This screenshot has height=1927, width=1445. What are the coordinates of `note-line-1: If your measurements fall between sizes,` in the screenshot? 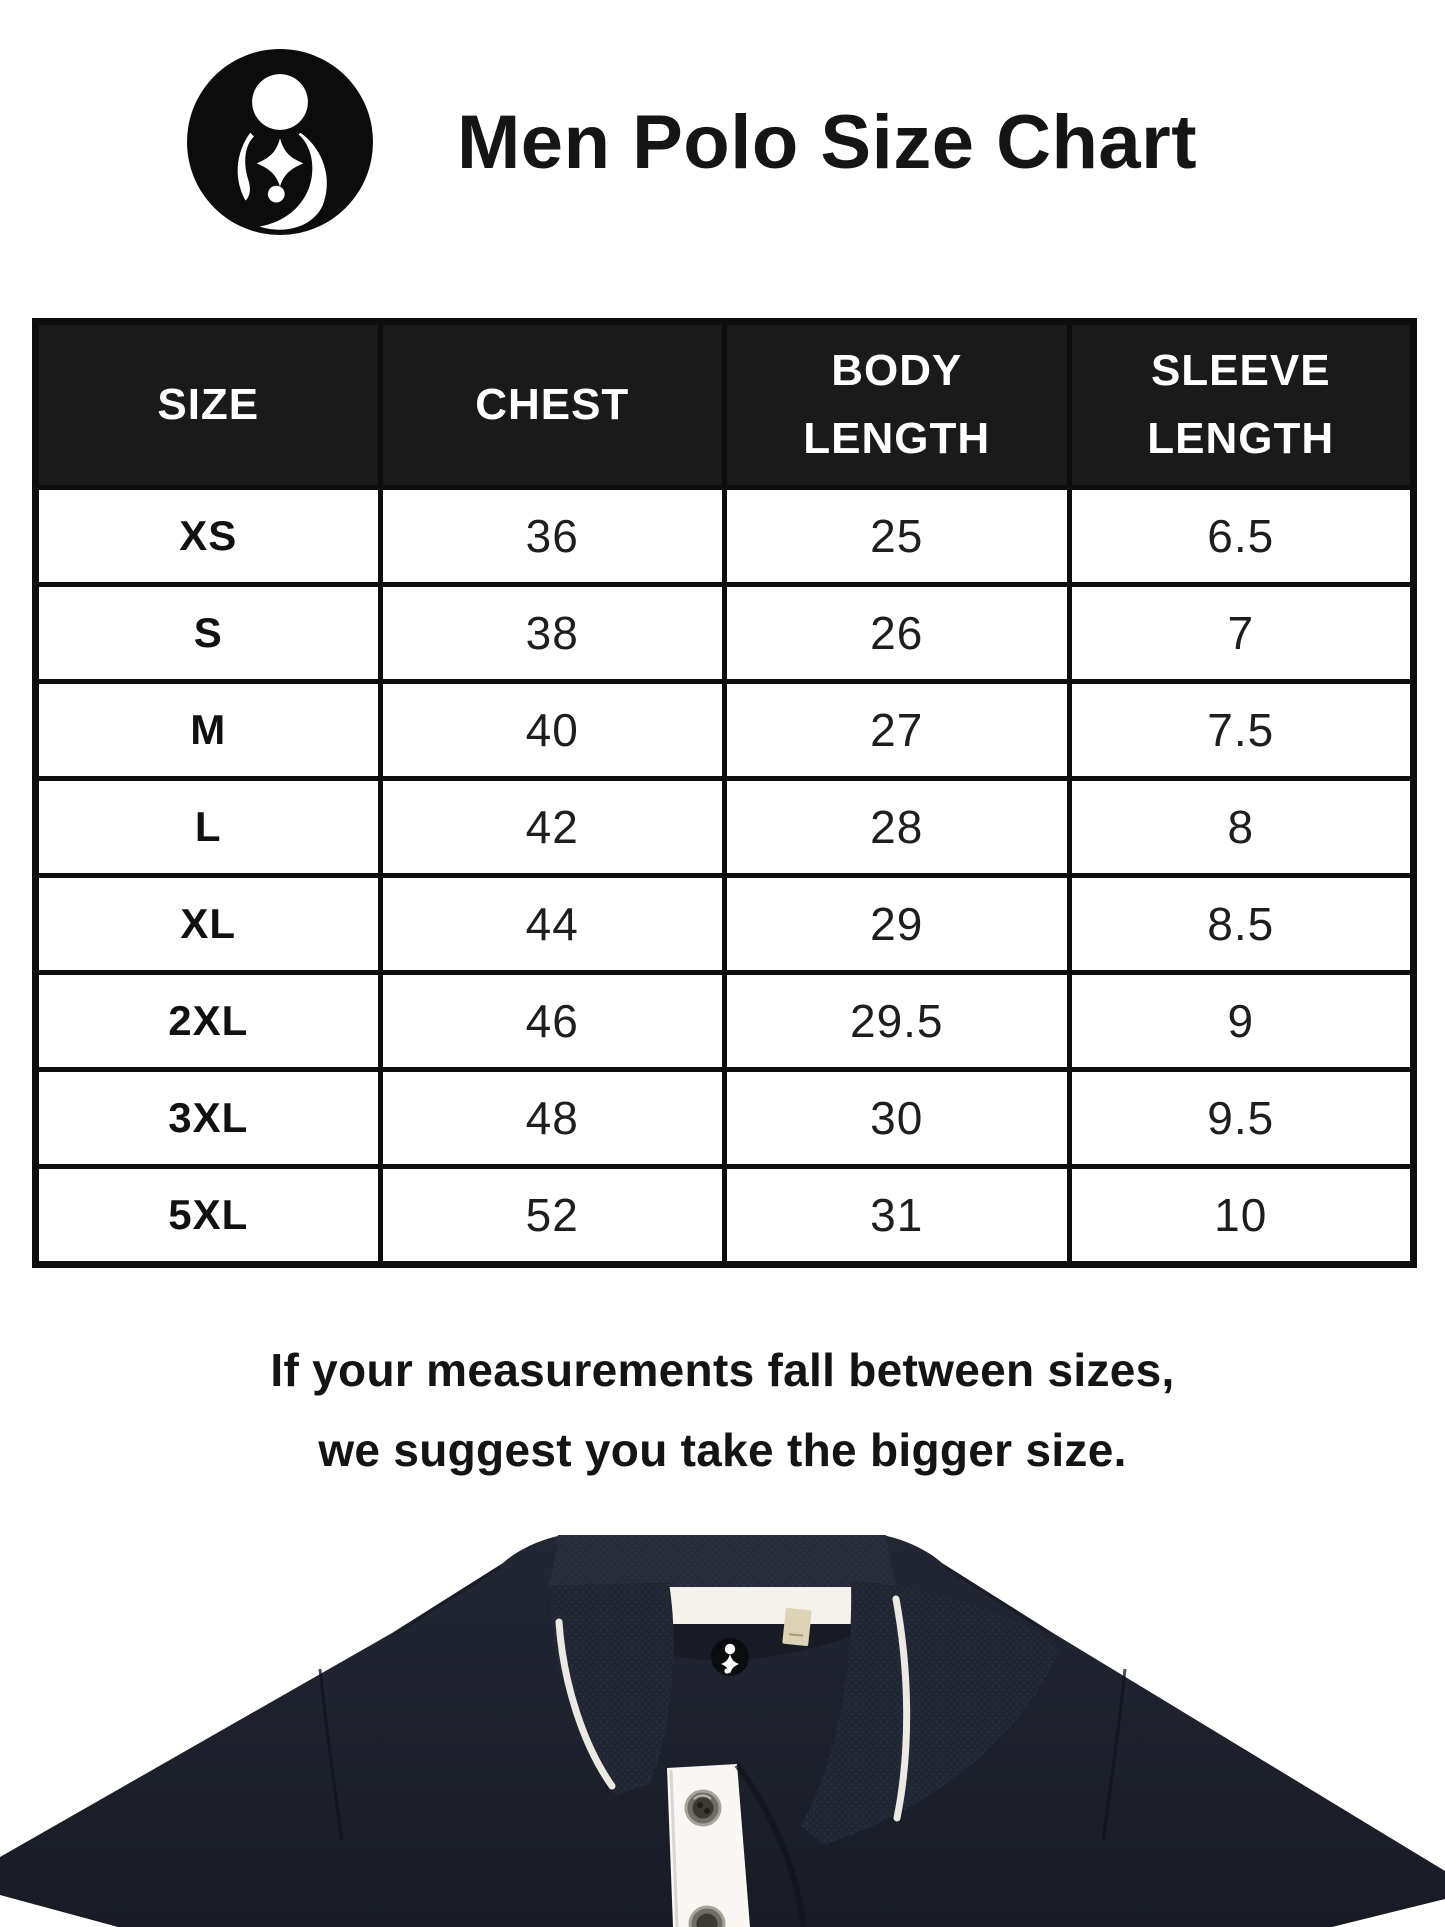 It's located at (722, 1370).